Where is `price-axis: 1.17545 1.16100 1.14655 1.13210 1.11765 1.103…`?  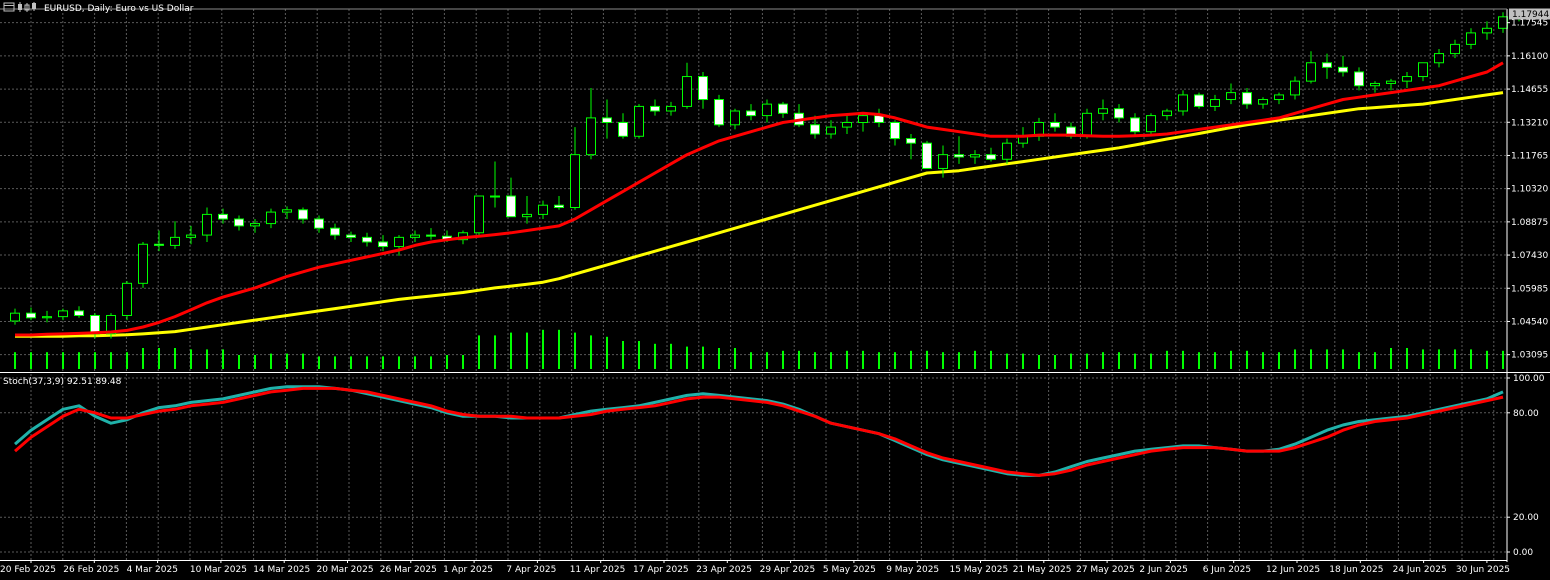 price-axis: 1.17545 1.16100 1.14655 1.13210 1.11765 1.103… is located at coordinates (1527, 190).